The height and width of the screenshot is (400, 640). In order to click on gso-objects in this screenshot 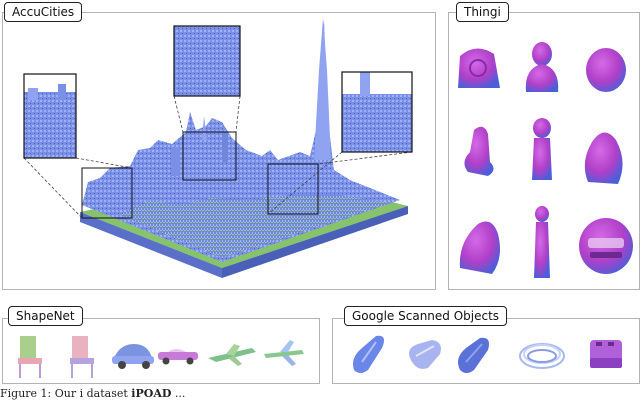, I will do `click(487, 354)`.